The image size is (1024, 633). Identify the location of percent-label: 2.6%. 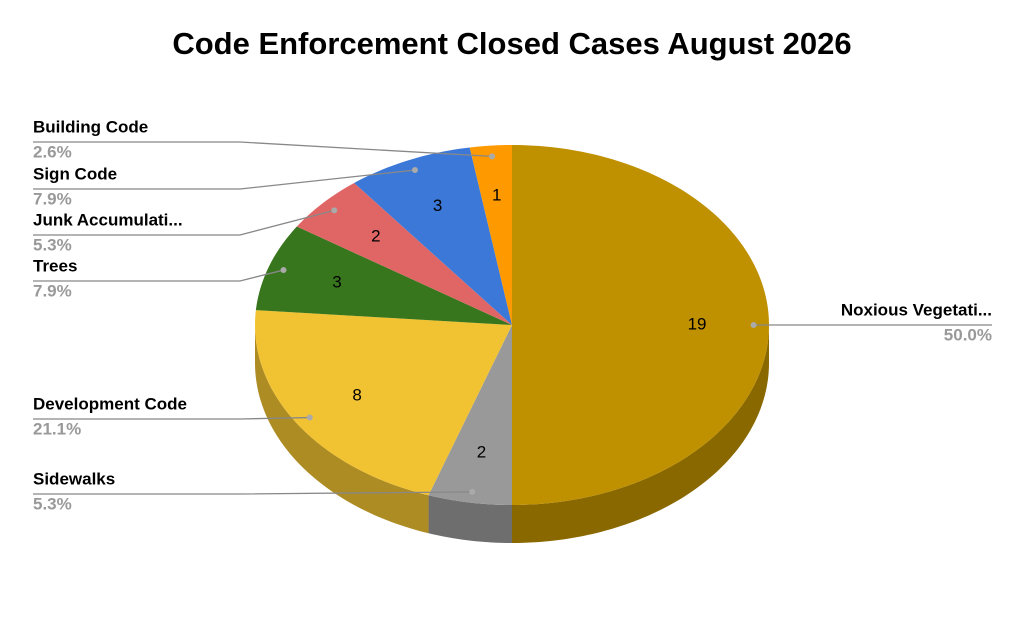
(52, 151).